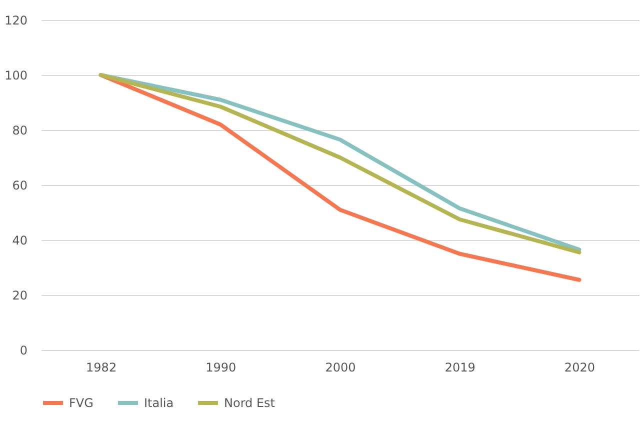 This screenshot has width=643, height=426. What do you see at coordinates (579, 367) in the screenshot?
I see `x-tick-label: 2020` at bounding box center [579, 367].